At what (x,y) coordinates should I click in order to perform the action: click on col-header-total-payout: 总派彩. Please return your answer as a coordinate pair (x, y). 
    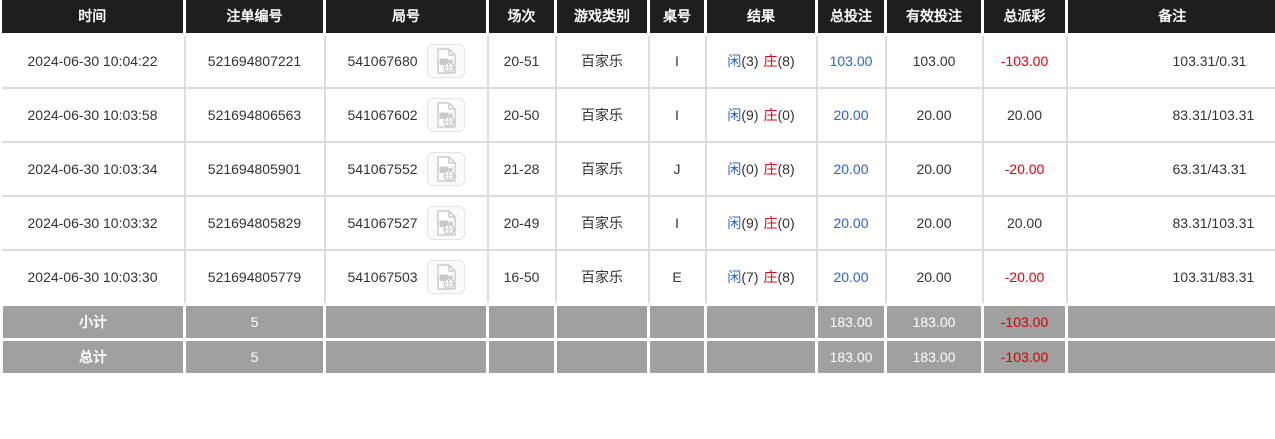
    Looking at the image, I should click on (1025, 18).